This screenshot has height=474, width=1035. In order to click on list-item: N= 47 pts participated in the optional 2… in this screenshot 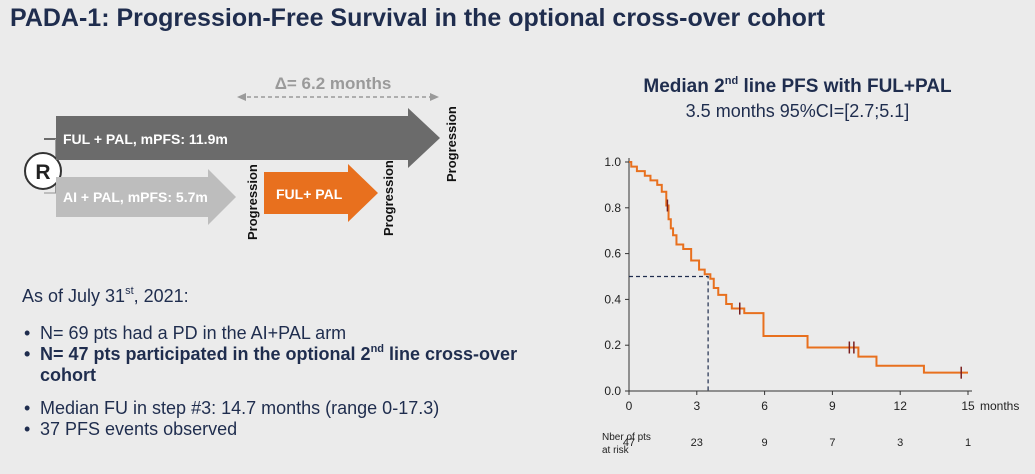, I will do `click(282, 365)`.